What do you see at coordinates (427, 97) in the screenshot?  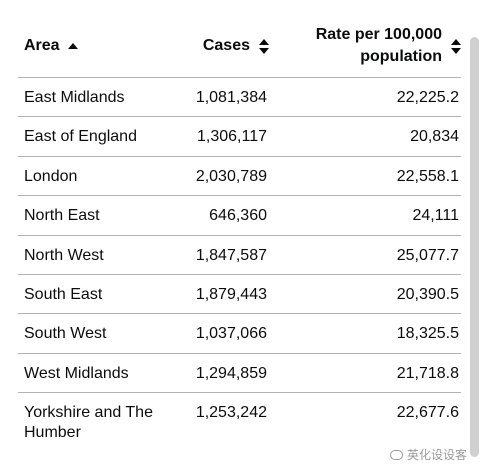 I see `cell-rate: 22,225.2` at bounding box center [427, 97].